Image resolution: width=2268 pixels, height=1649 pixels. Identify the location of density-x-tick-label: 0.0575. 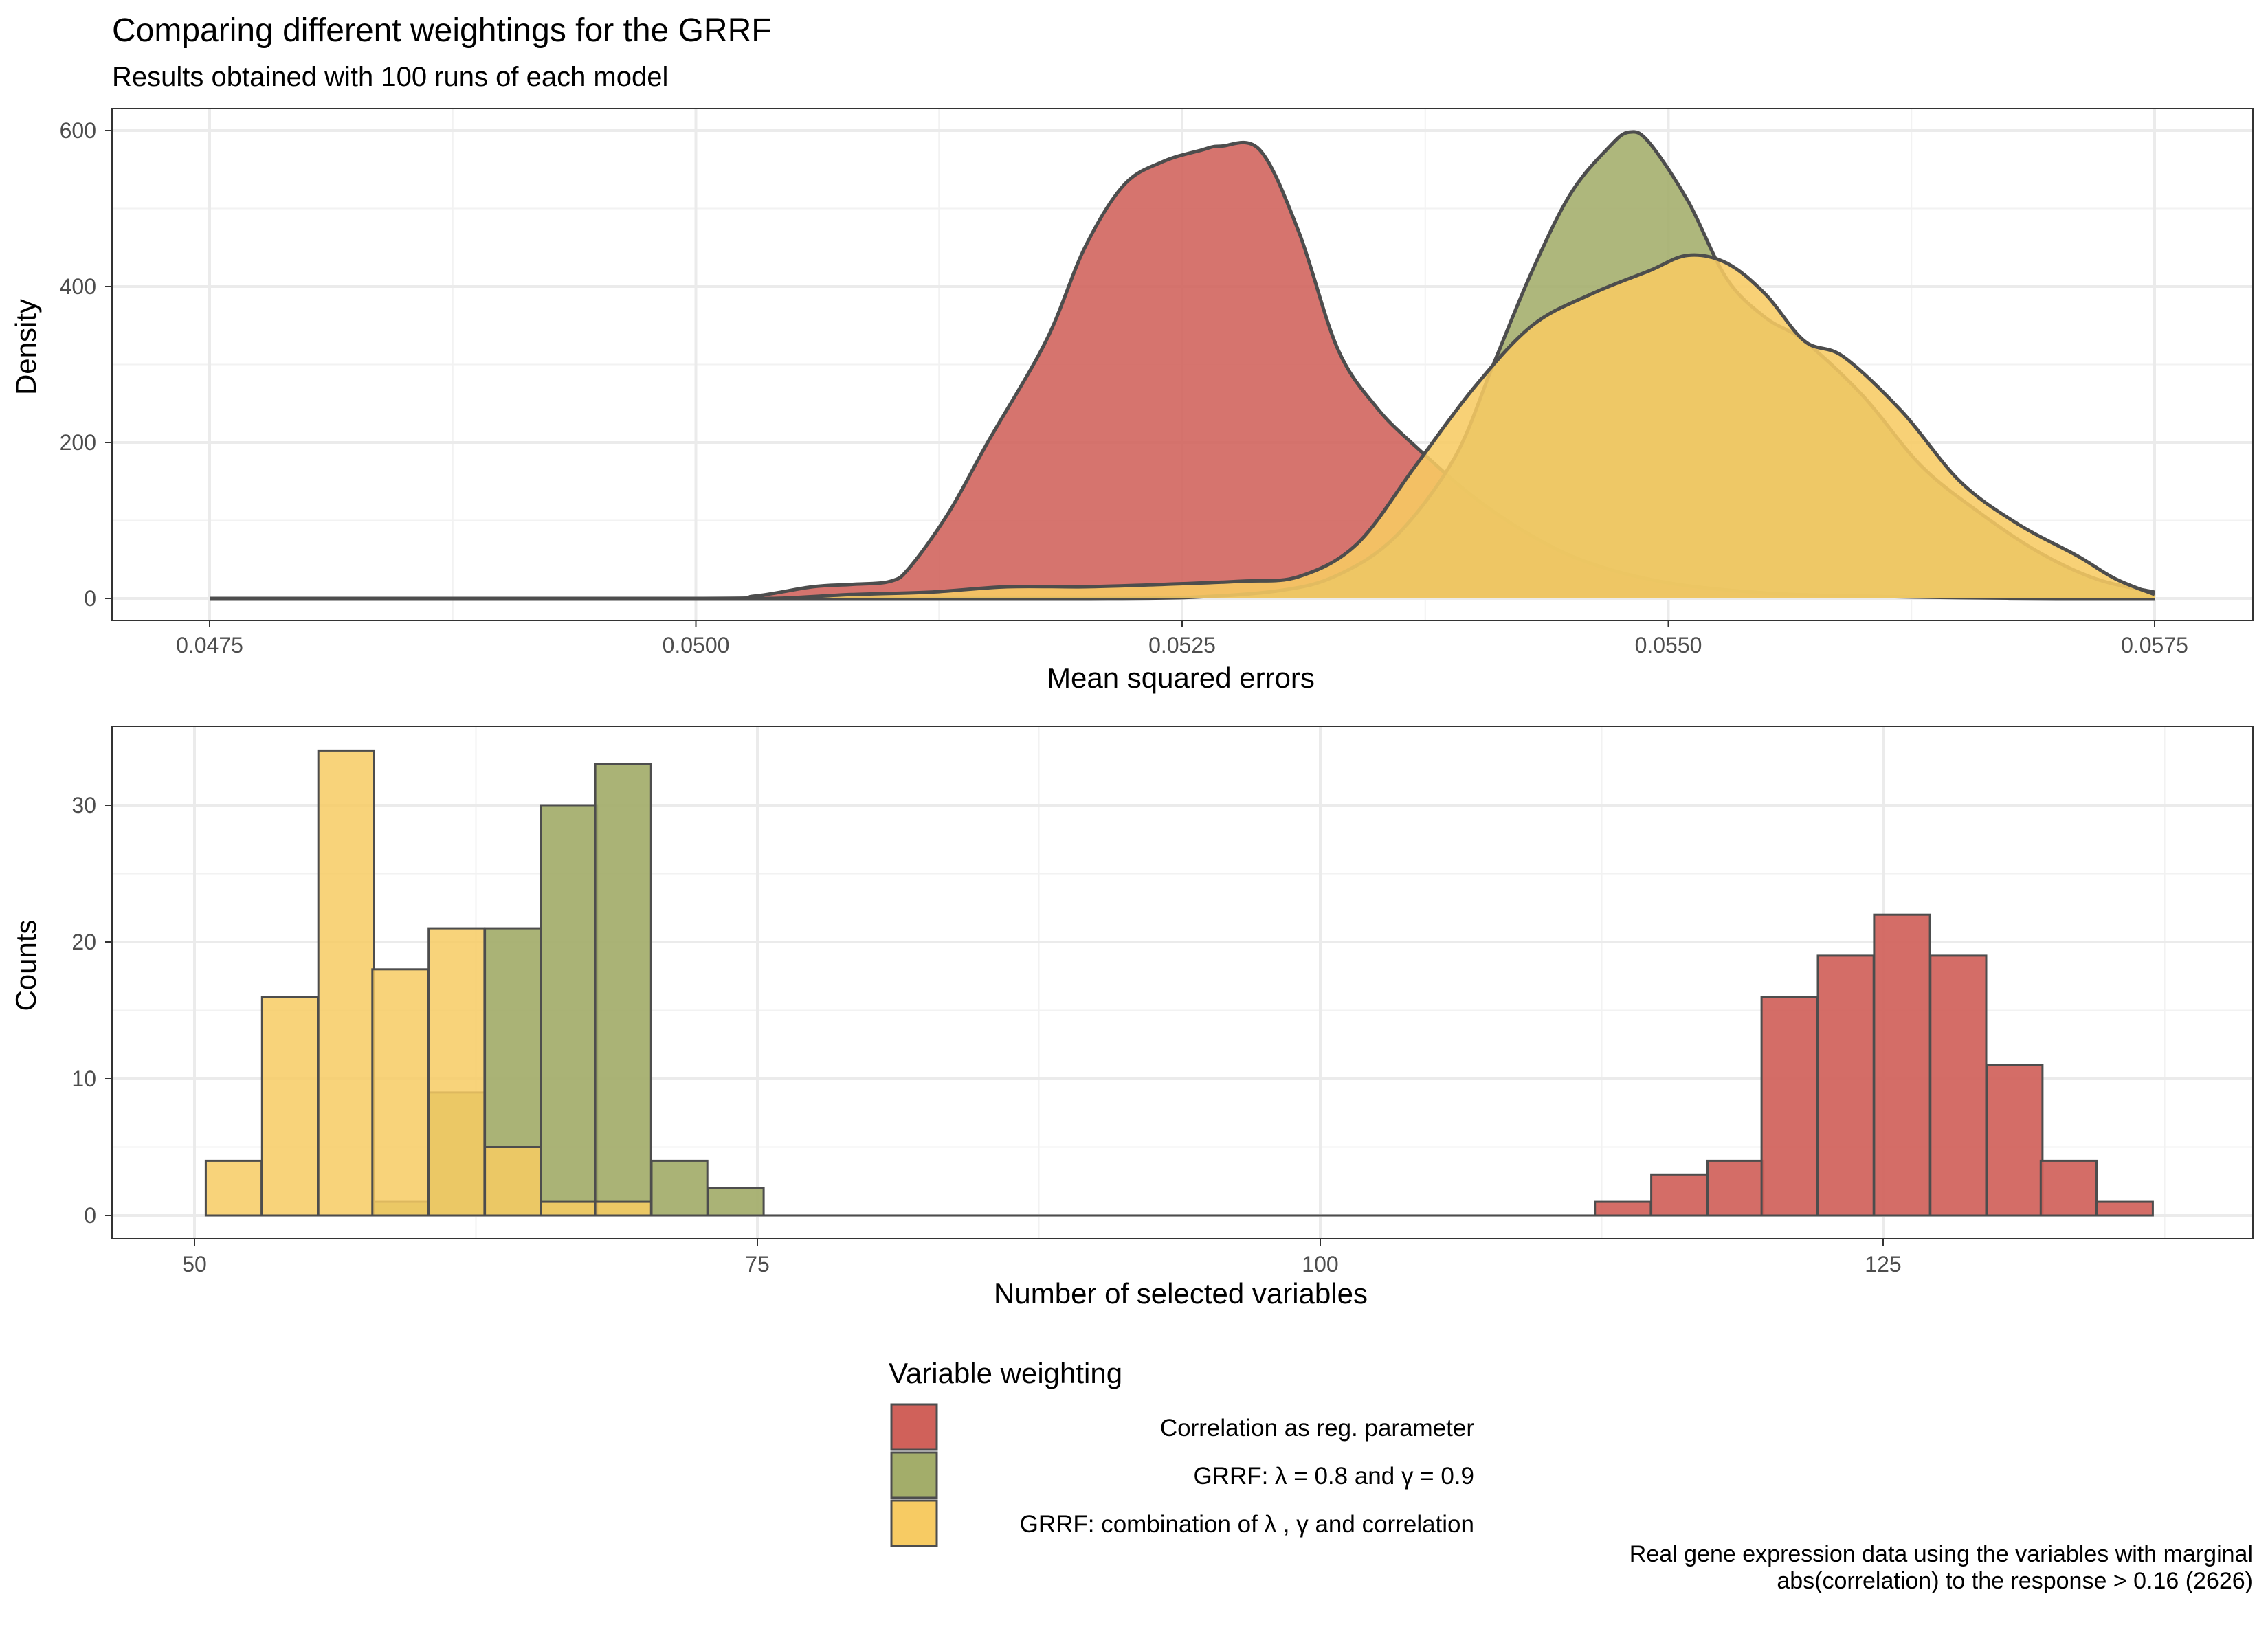
(2154, 645).